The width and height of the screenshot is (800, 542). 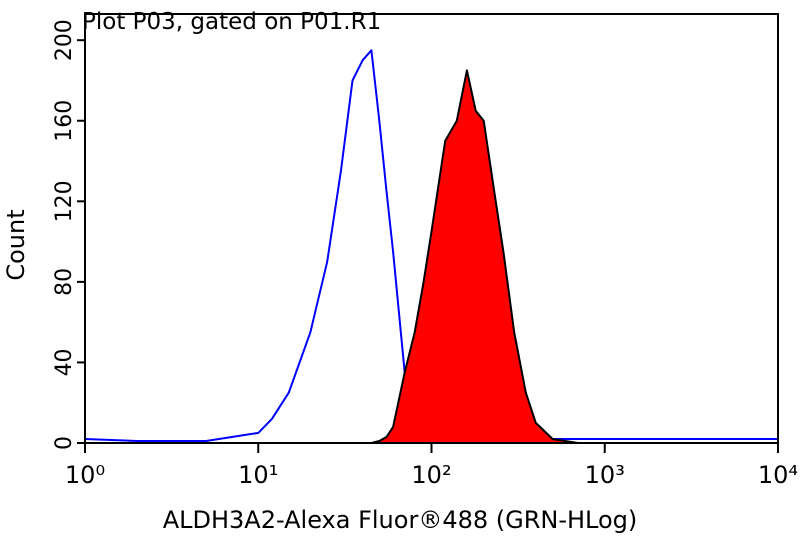 I want to click on y-tick-label: 200, so click(x=64, y=40).